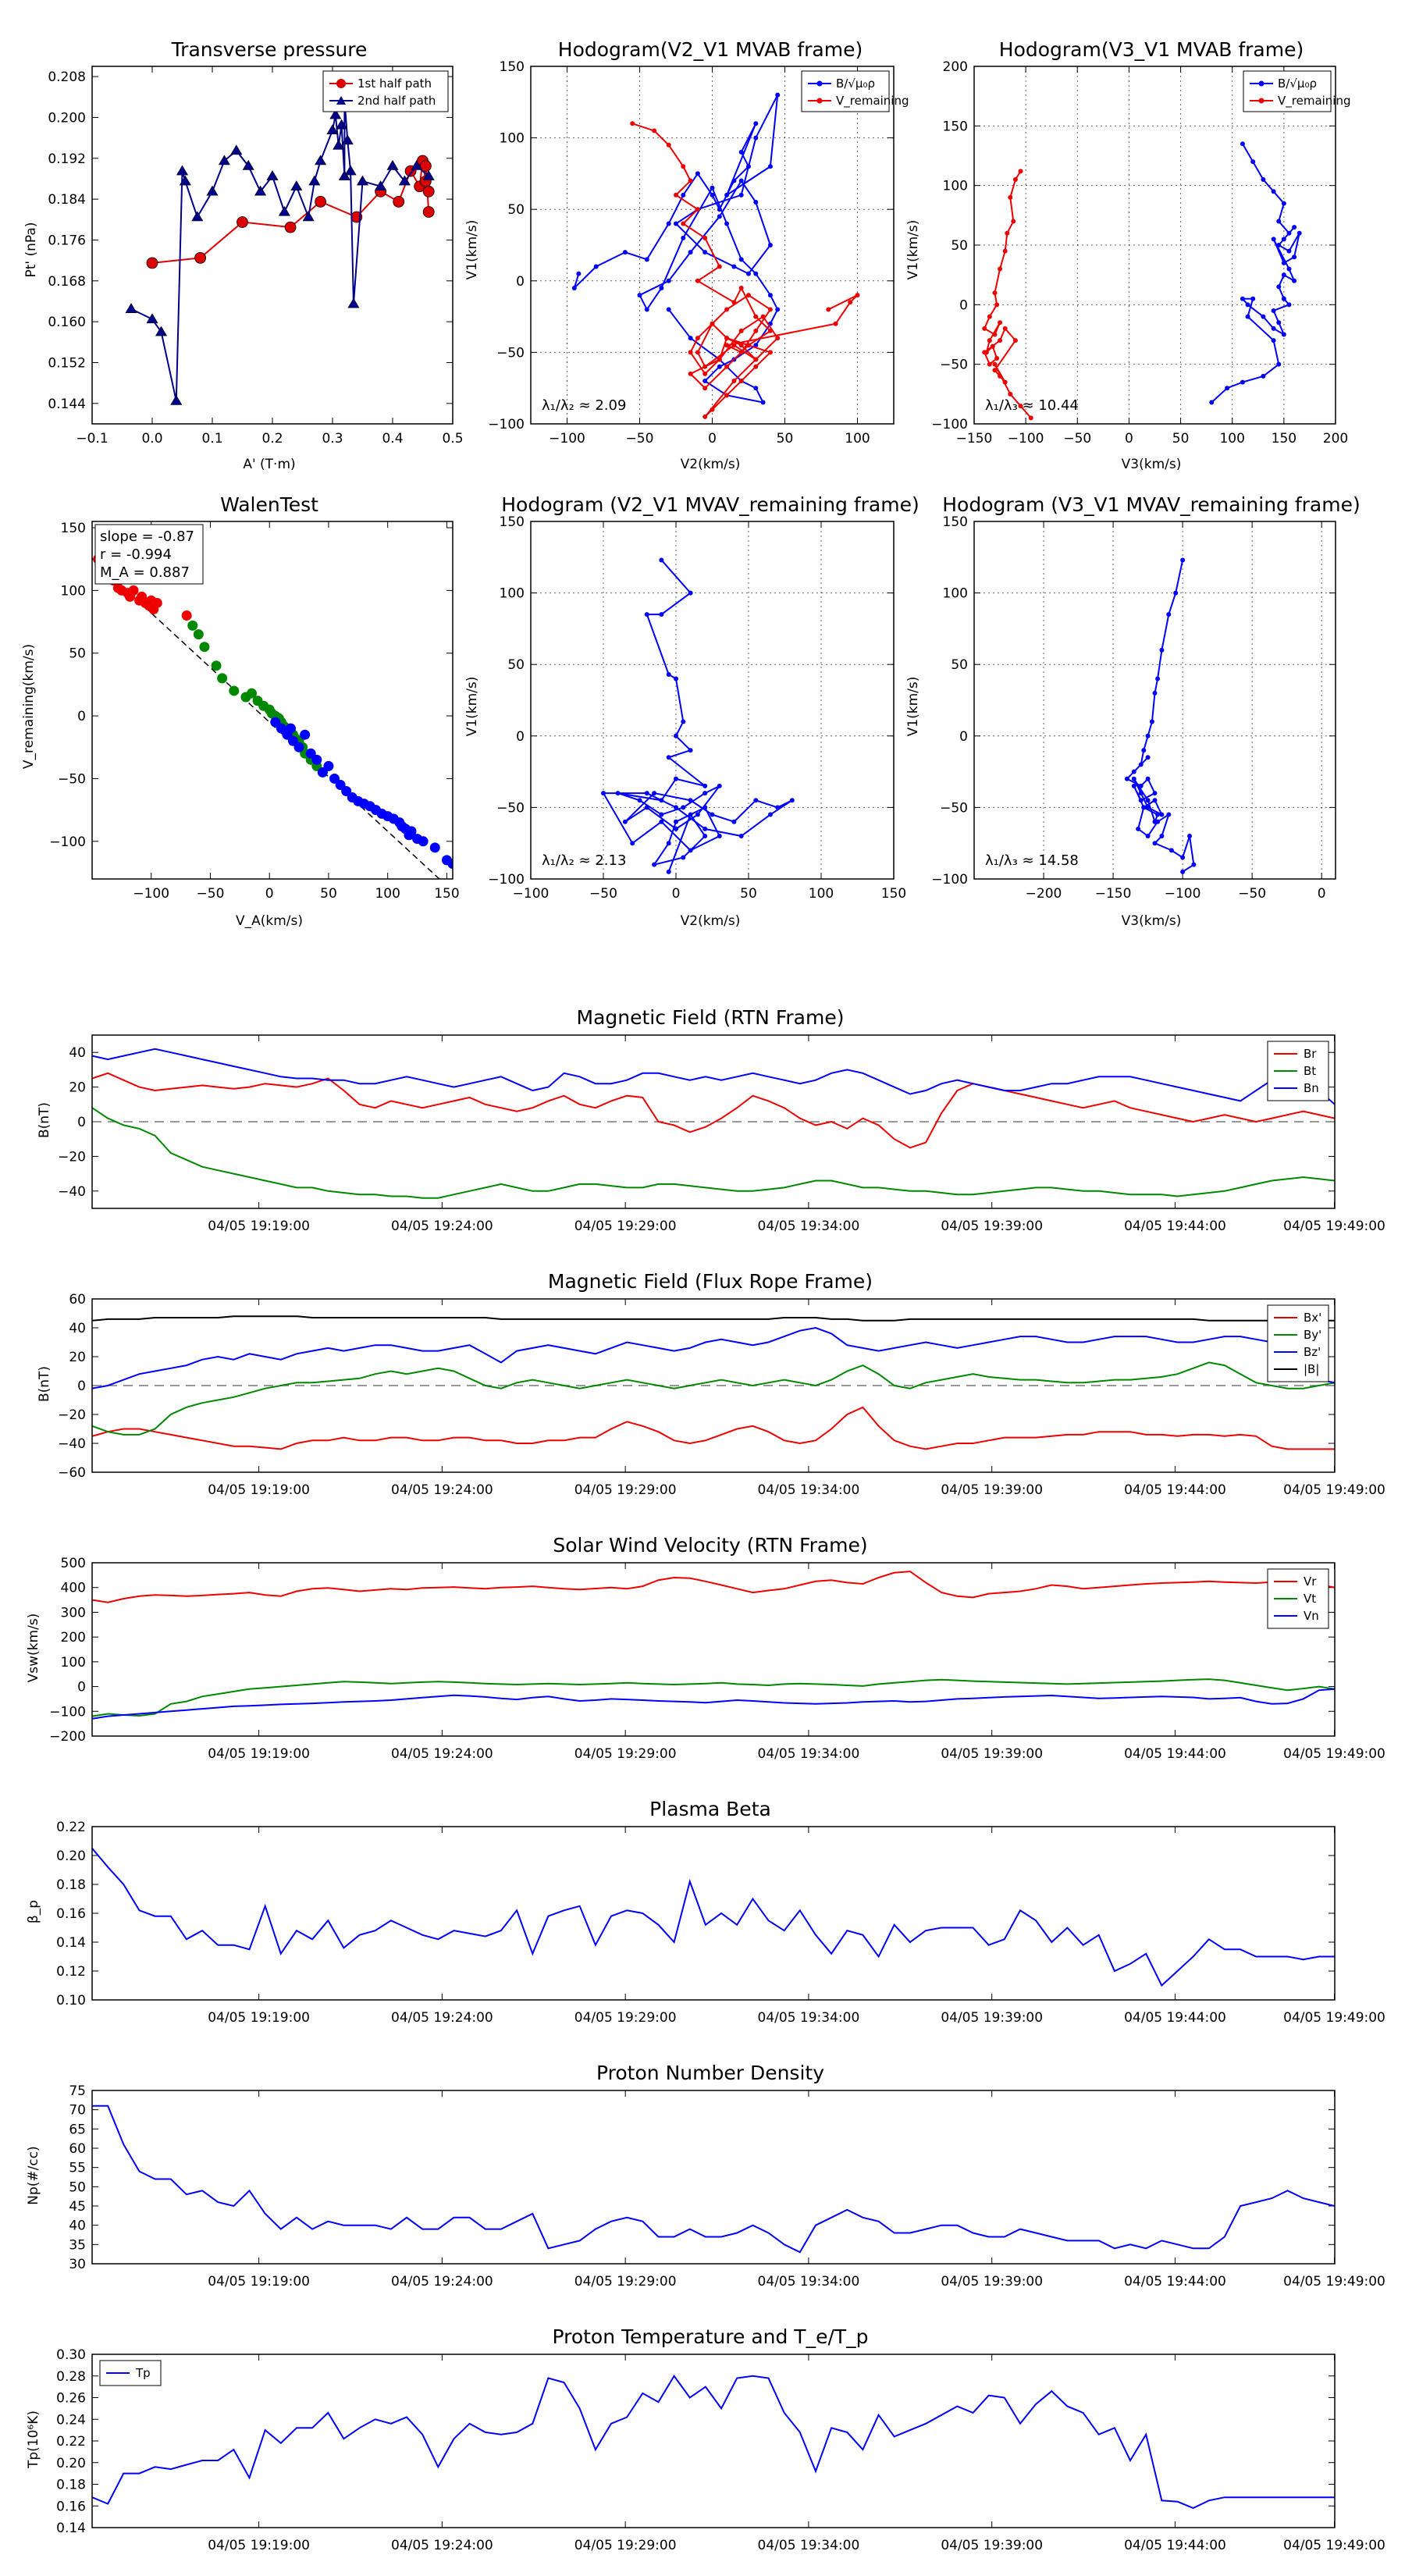 This screenshot has height=2576, width=1405. Describe the element at coordinates (711, 1018) in the screenshot. I see `panel-title: Magnetic Field (RTN Frame)` at that location.